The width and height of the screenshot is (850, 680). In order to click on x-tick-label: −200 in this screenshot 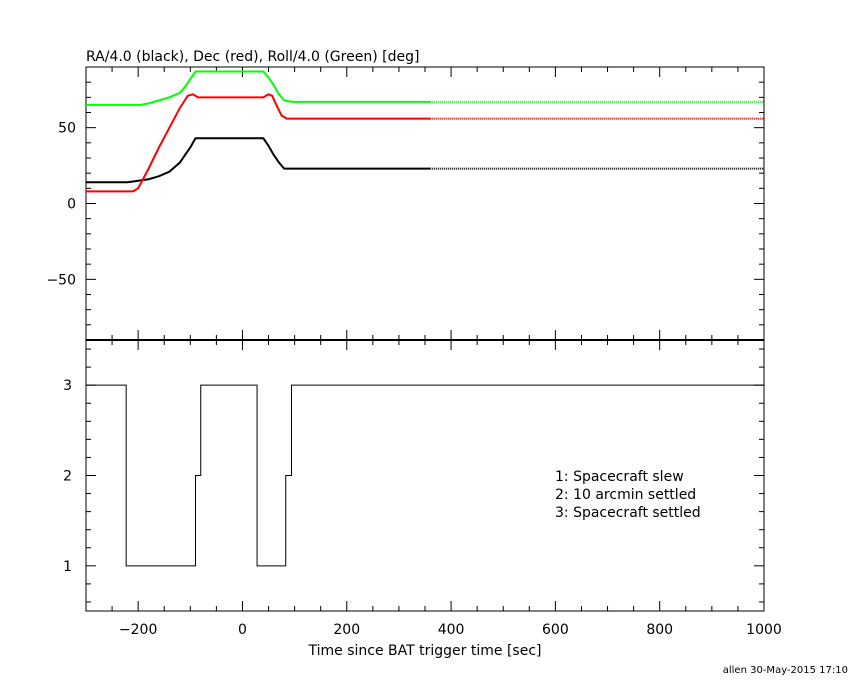, I will do `click(138, 630)`.